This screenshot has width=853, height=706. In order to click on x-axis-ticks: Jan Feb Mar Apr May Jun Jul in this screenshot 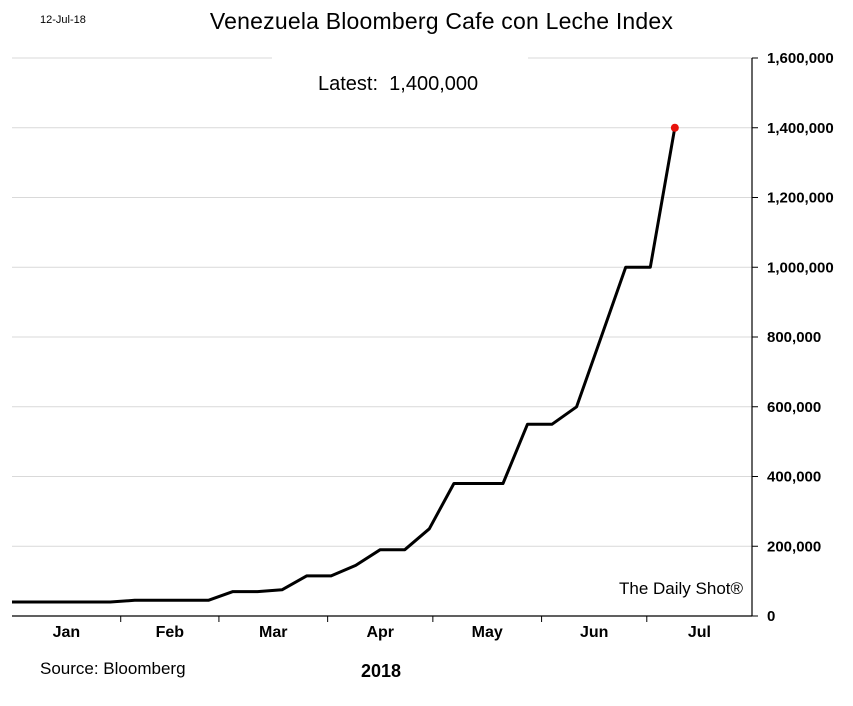, I will do `click(382, 628)`.